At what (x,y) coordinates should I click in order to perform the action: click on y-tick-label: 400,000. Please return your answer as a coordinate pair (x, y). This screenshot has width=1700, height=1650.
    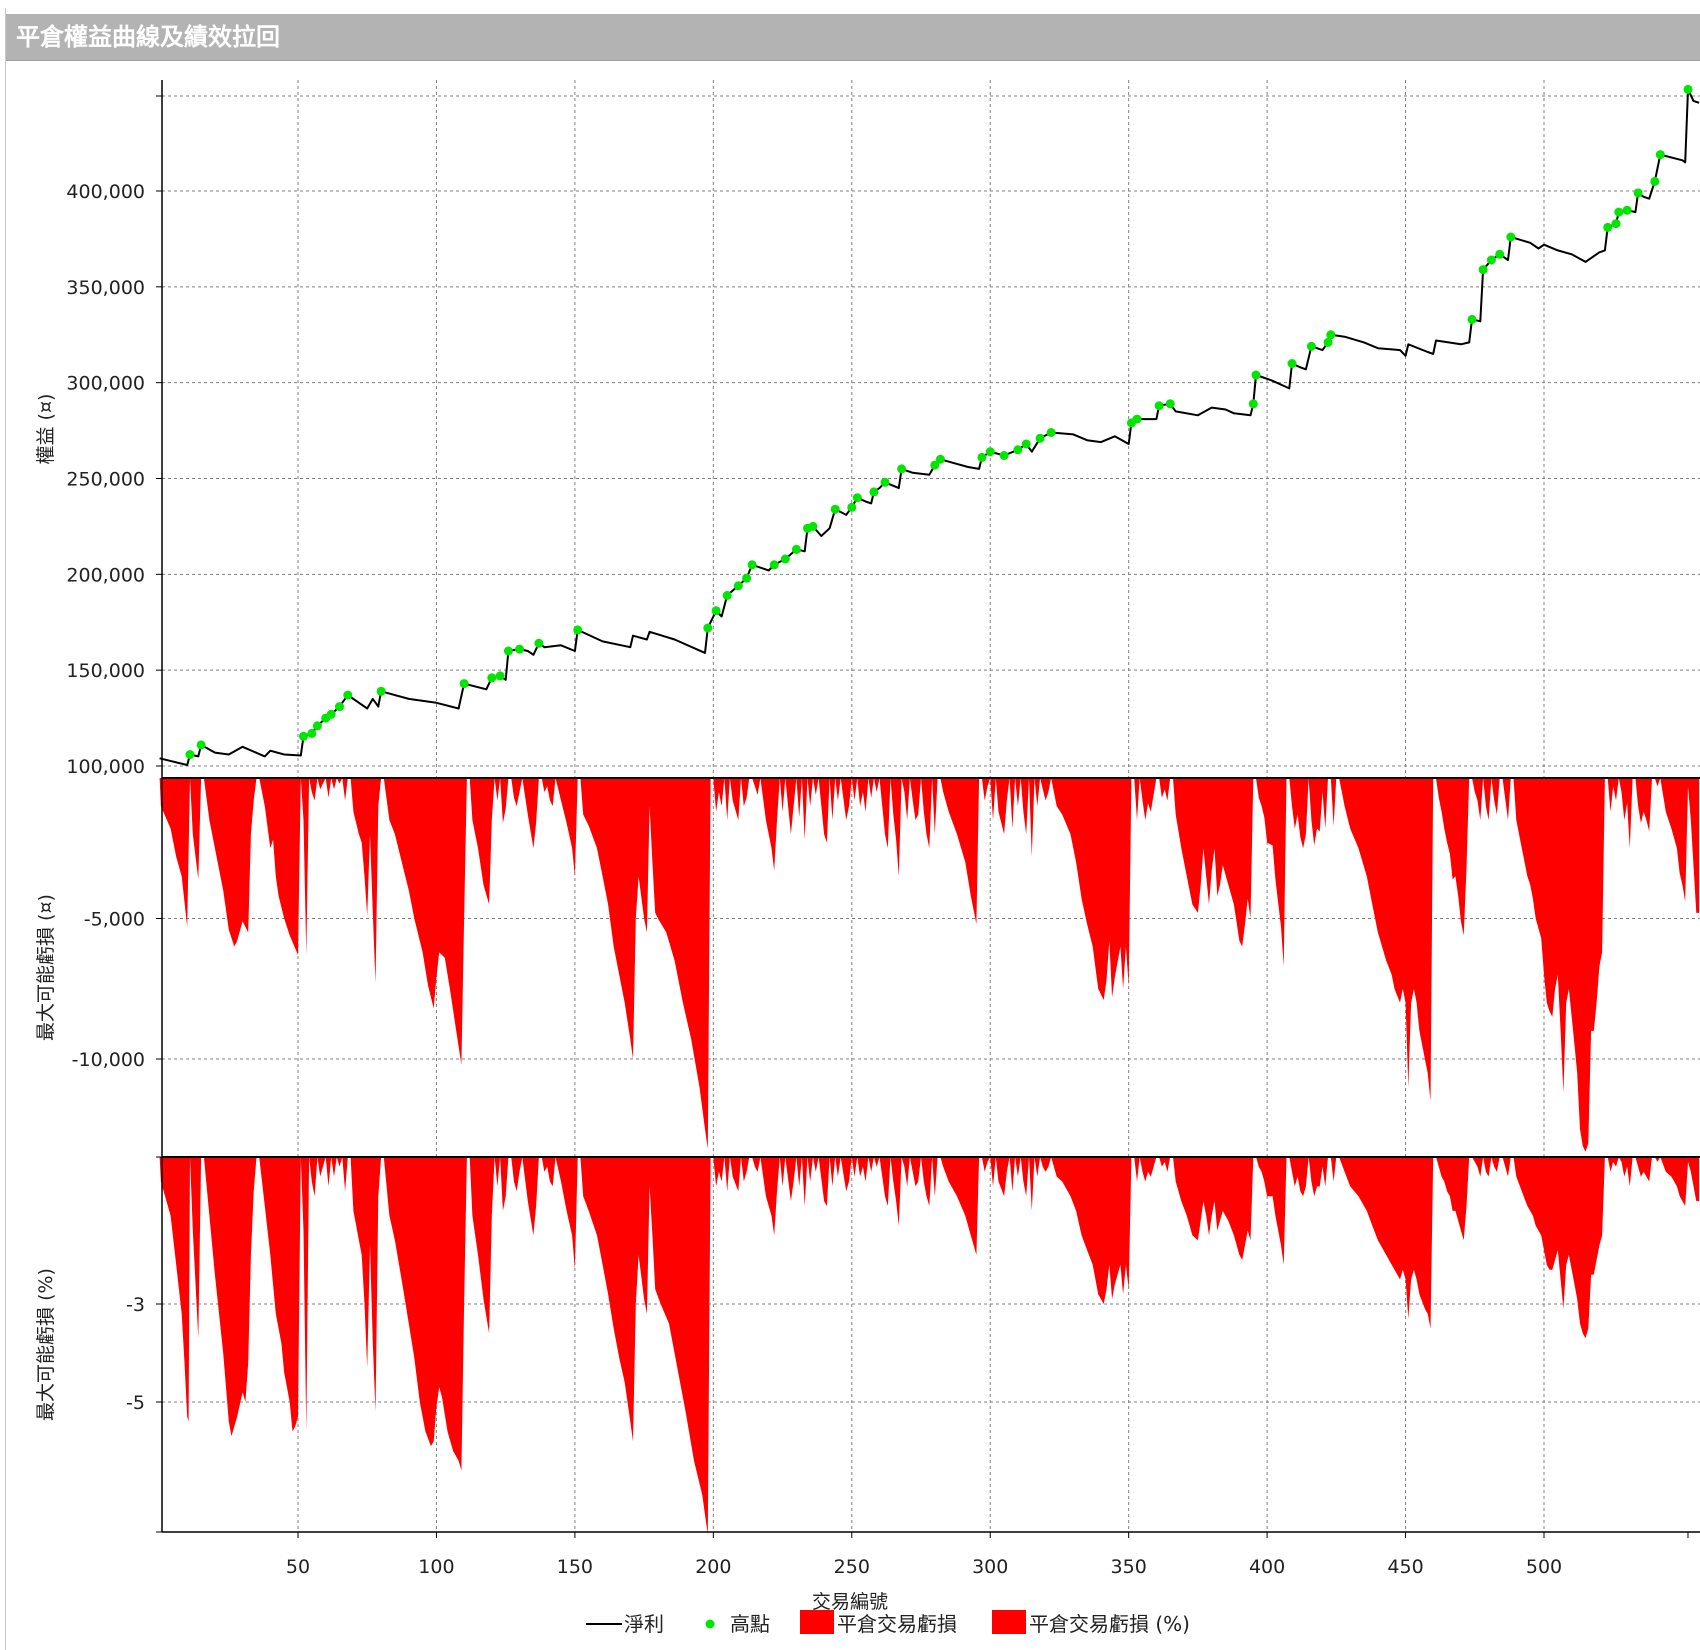
    Looking at the image, I should click on (105, 192).